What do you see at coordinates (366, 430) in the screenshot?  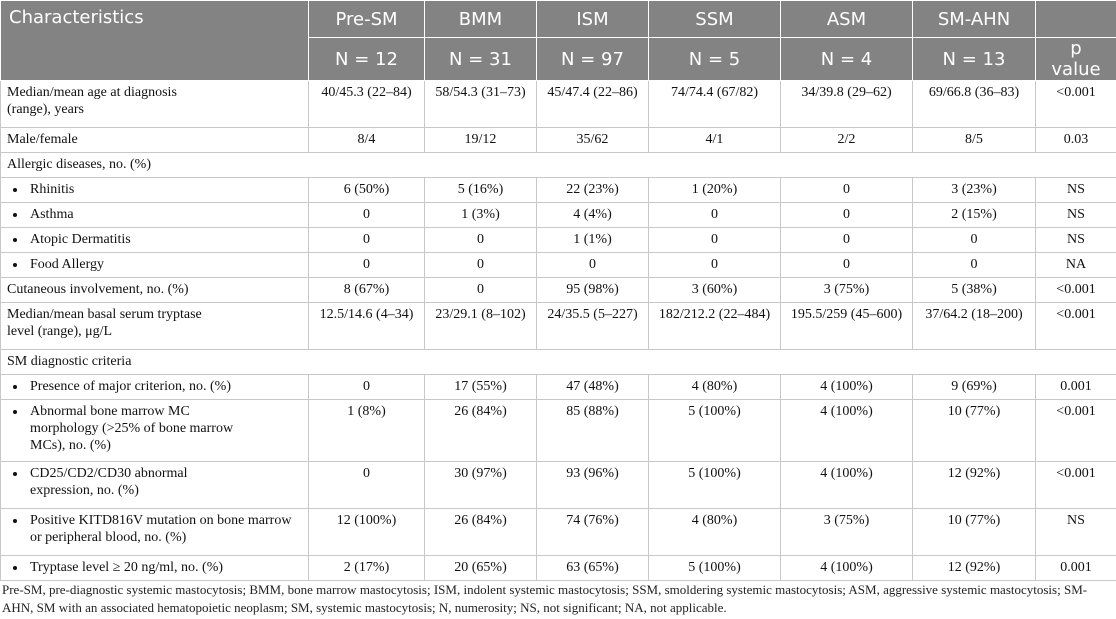 I see `cell: 1 (8%)` at bounding box center [366, 430].